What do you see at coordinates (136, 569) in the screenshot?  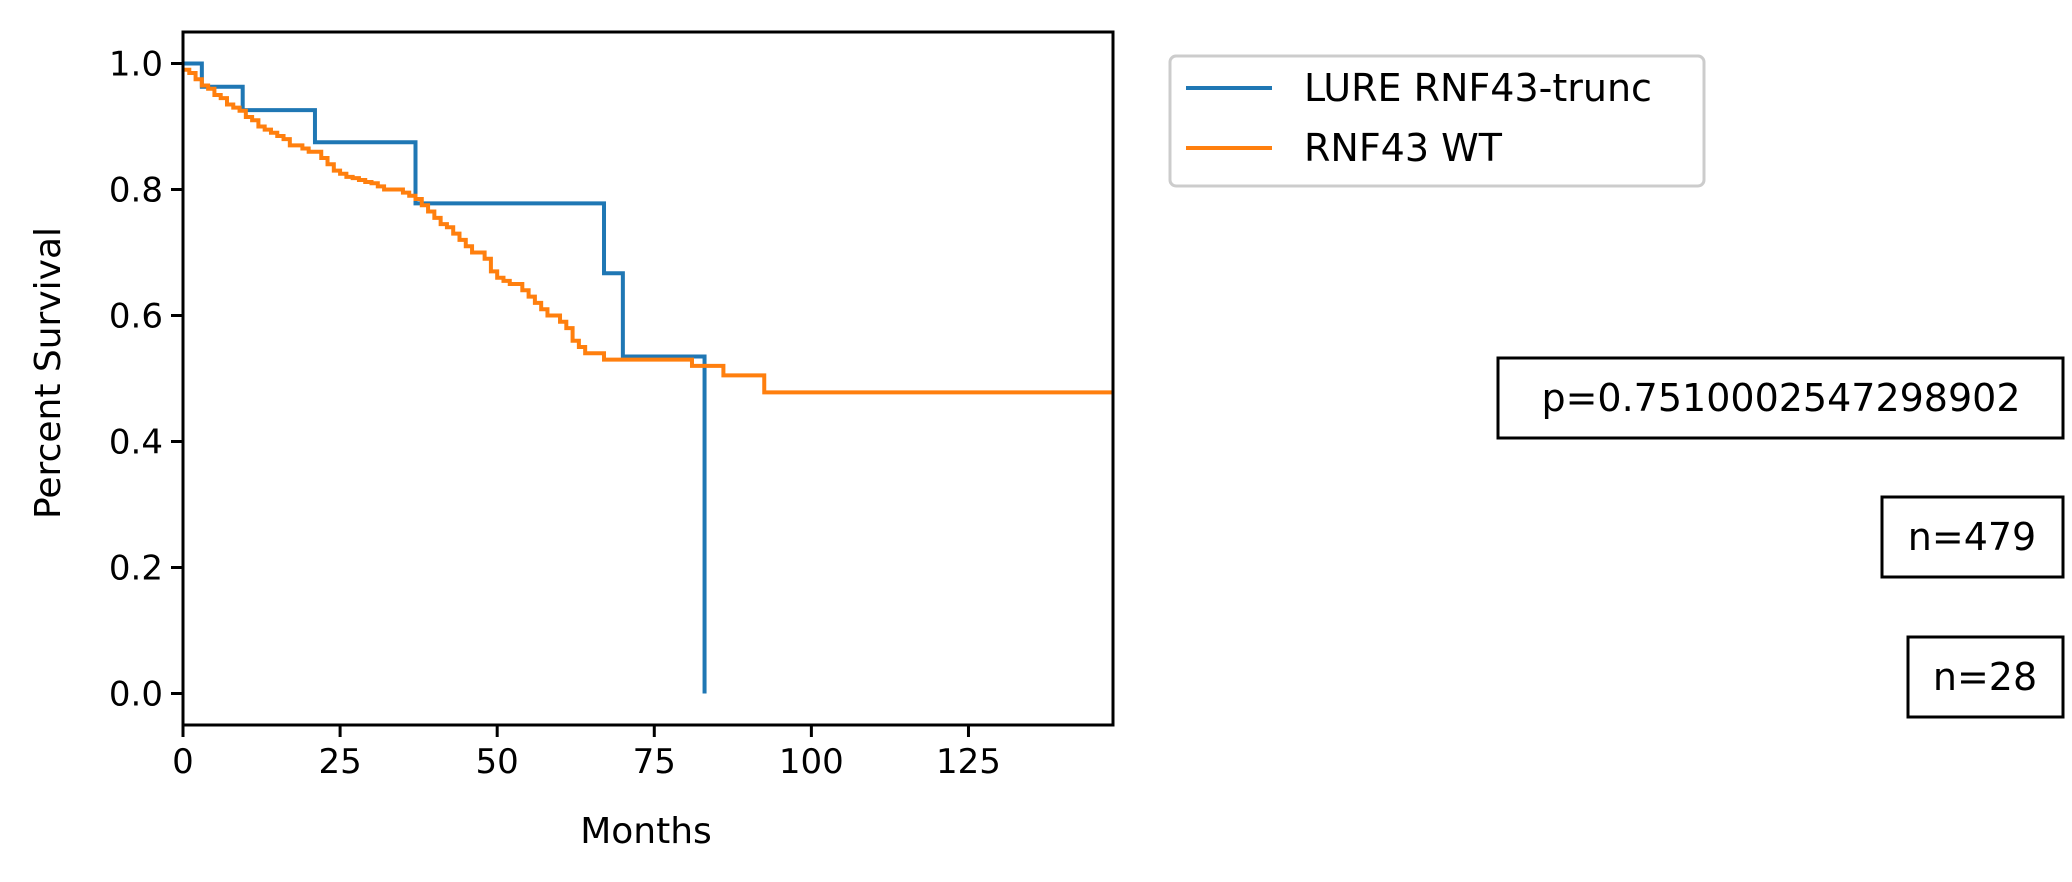 I see `y-tick-label: 0.2` at bounding box center [136, 569].